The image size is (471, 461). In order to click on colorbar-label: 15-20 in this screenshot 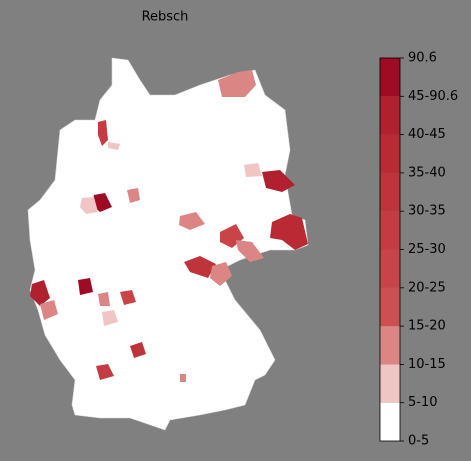, I will do `click(427, 326)`.